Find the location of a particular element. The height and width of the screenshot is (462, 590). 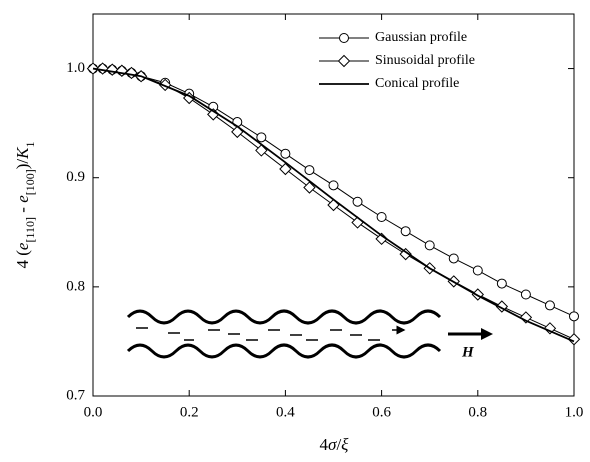

y-axis-label: 4 (e[110] - e[100])/K1 is located at coordinates (25, 205).